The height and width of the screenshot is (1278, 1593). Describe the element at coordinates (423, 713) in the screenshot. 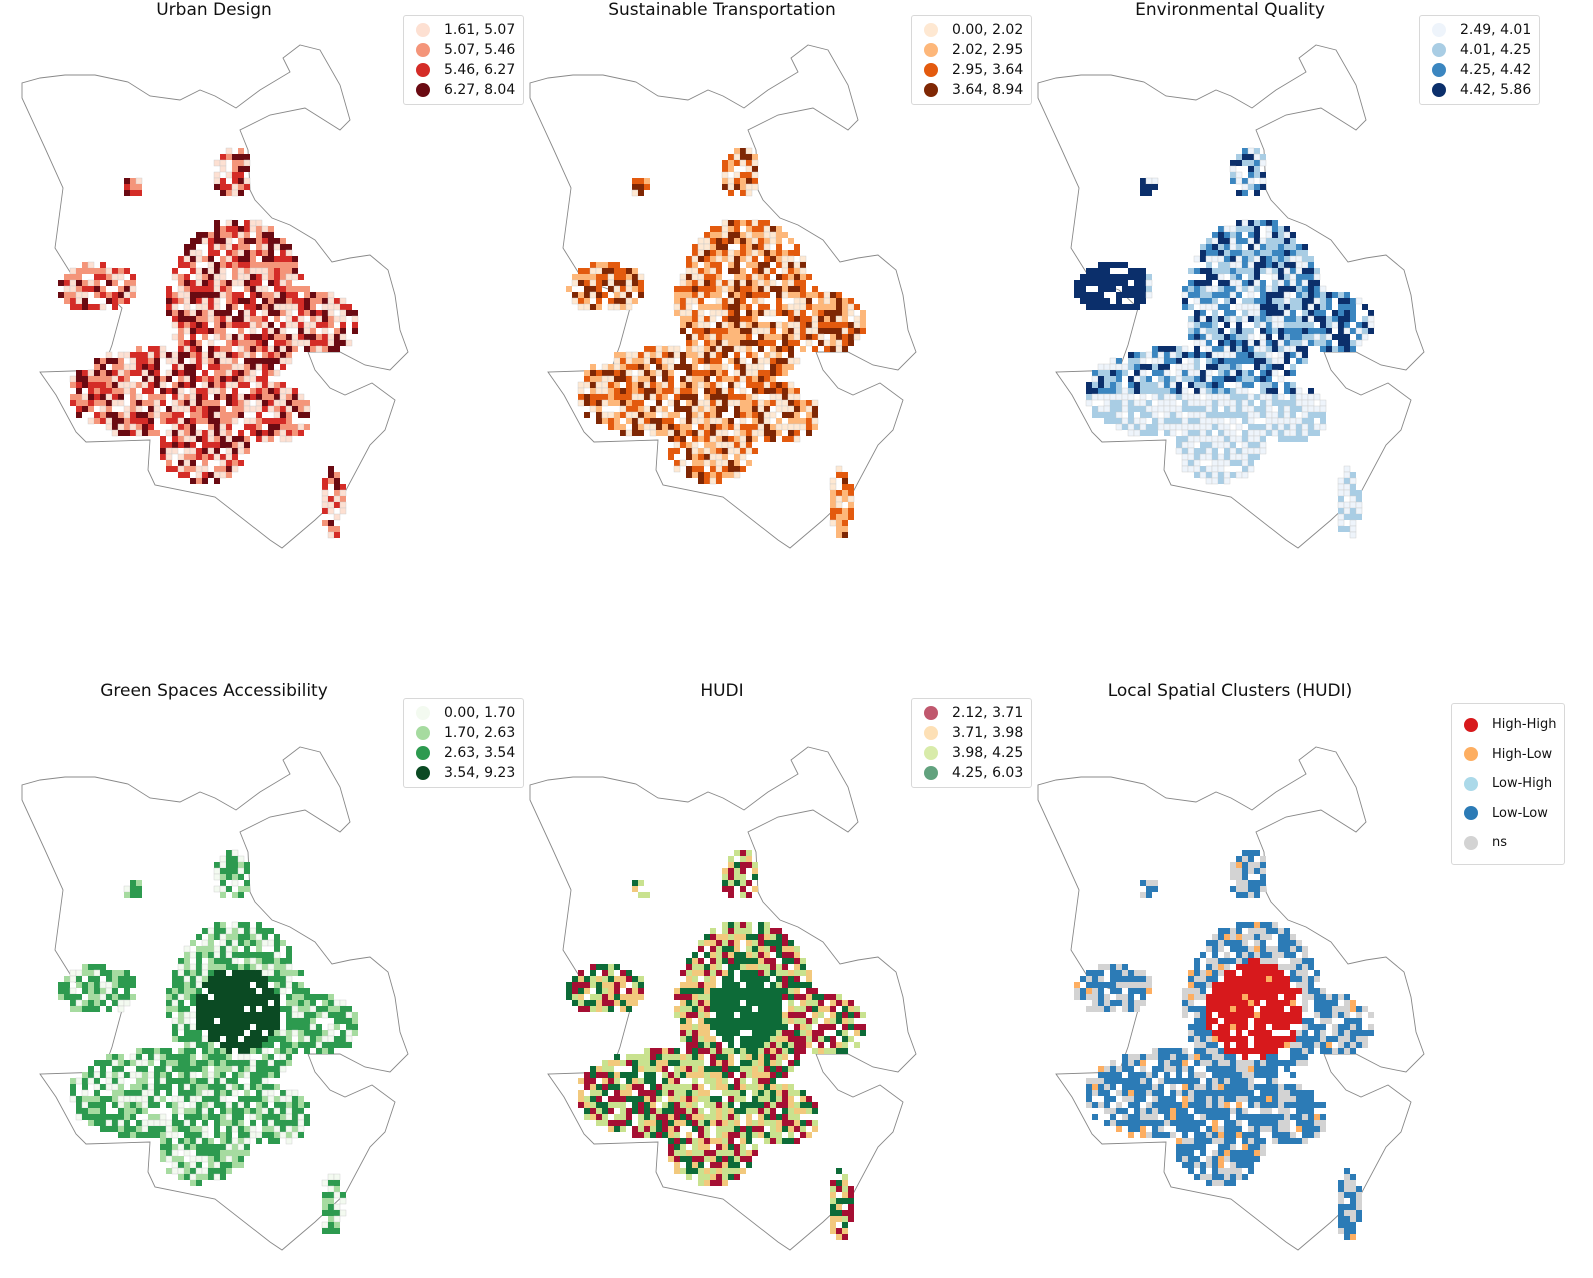

I see `legend-swatch` at that location.